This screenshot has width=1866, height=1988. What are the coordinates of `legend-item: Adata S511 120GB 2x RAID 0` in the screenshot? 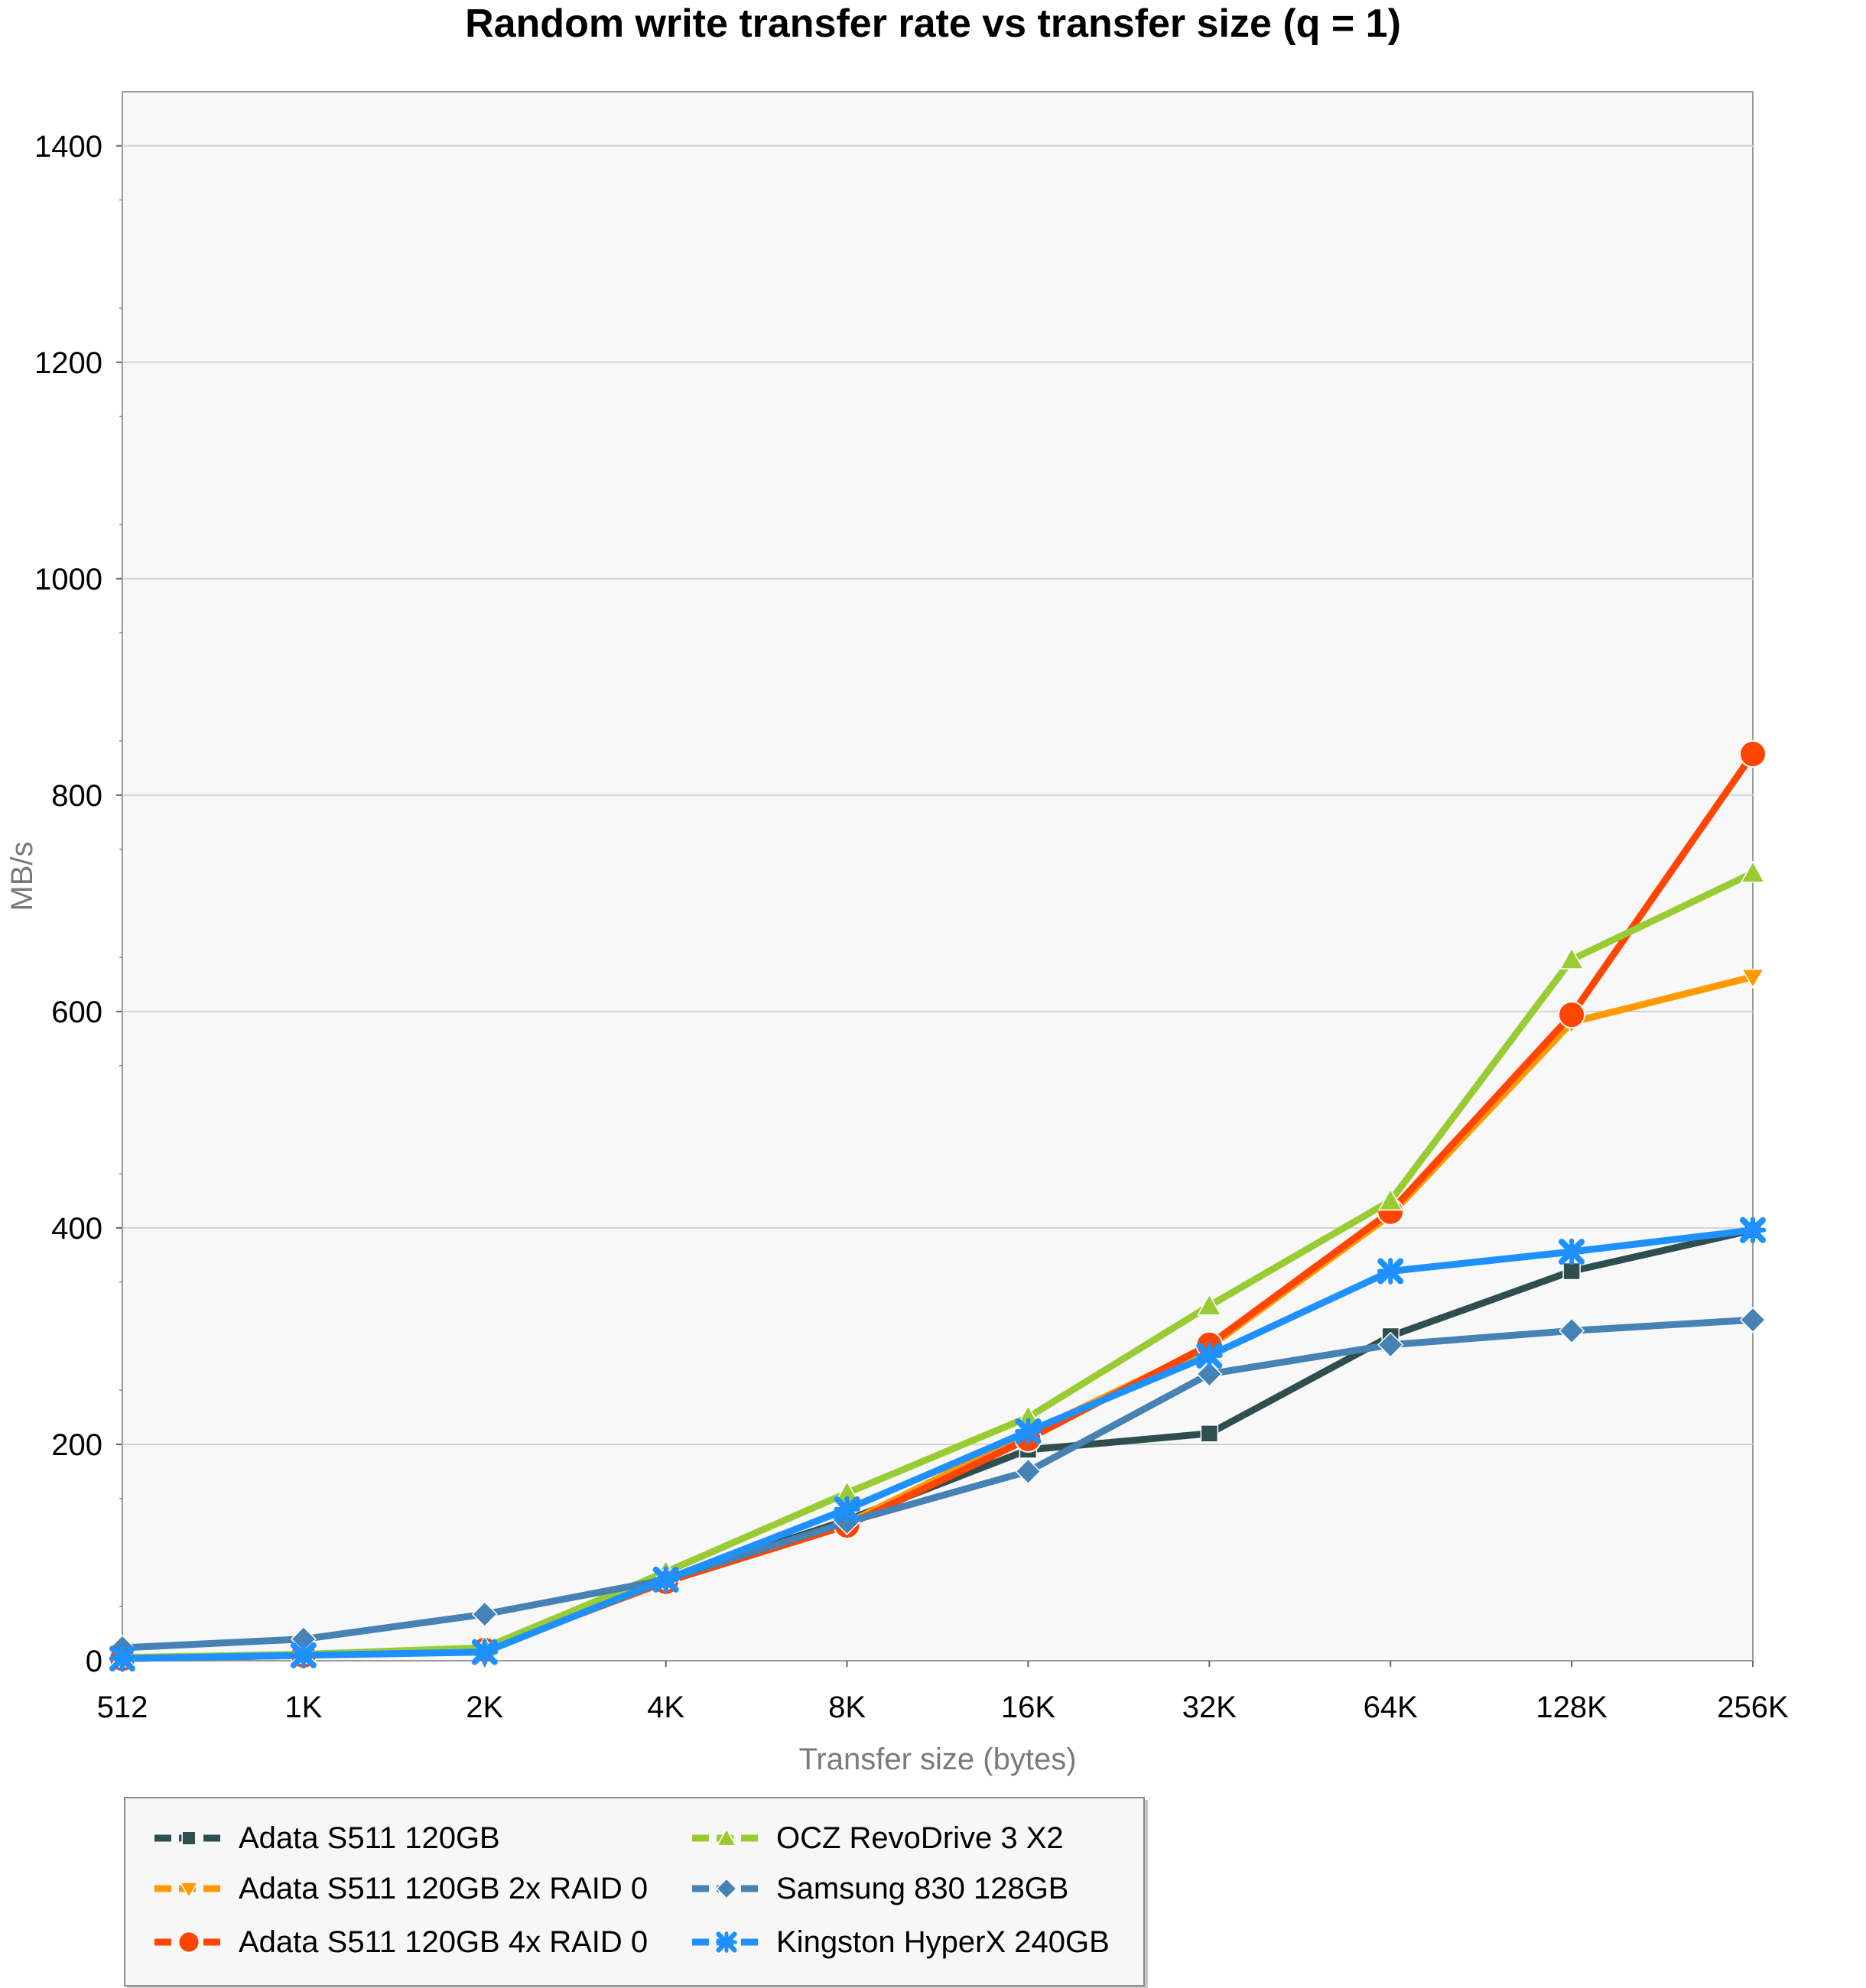 It's located at (398, 1889).